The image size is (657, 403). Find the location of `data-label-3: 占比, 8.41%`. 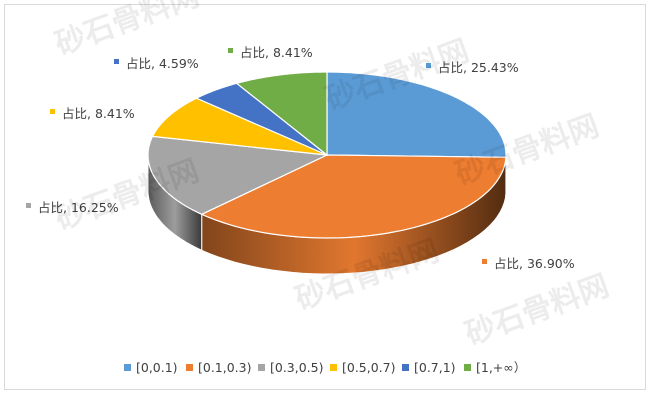

data-label-3: 占比, 8.41% is located at coordinates (98, 113).